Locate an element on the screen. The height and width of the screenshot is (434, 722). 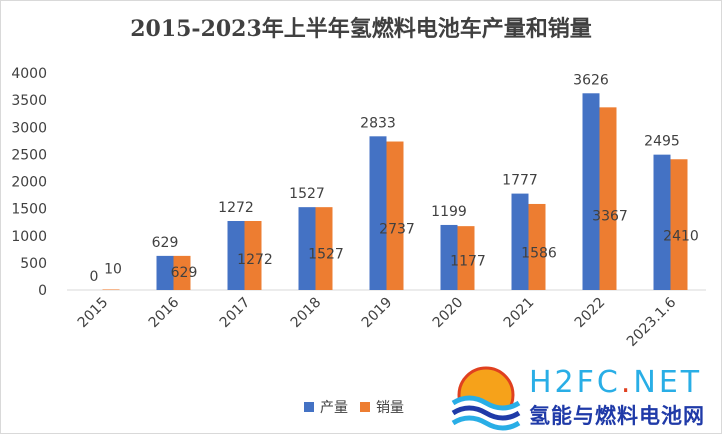
y-tick-label: 3500 is located at coordinates (29, 101).